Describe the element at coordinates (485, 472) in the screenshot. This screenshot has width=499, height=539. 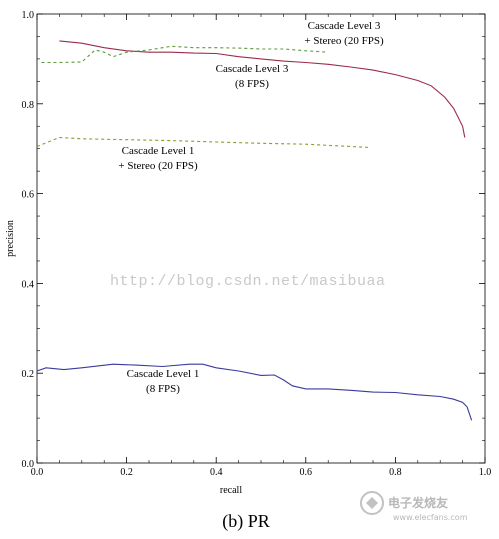
I see `x-tick-label: 1.0` at that location.